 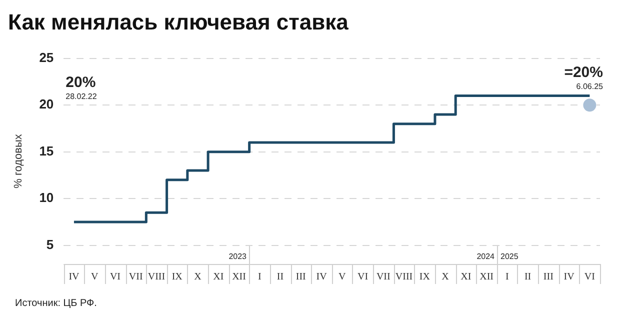 I want to click on y-tick-label: 10, so click(x=46, y=198).